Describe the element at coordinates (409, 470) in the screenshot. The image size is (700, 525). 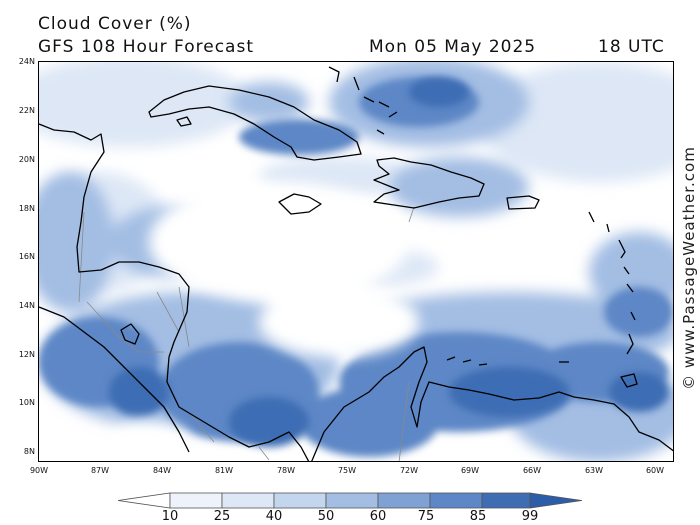
I see `lon-label: 72W` at that location.